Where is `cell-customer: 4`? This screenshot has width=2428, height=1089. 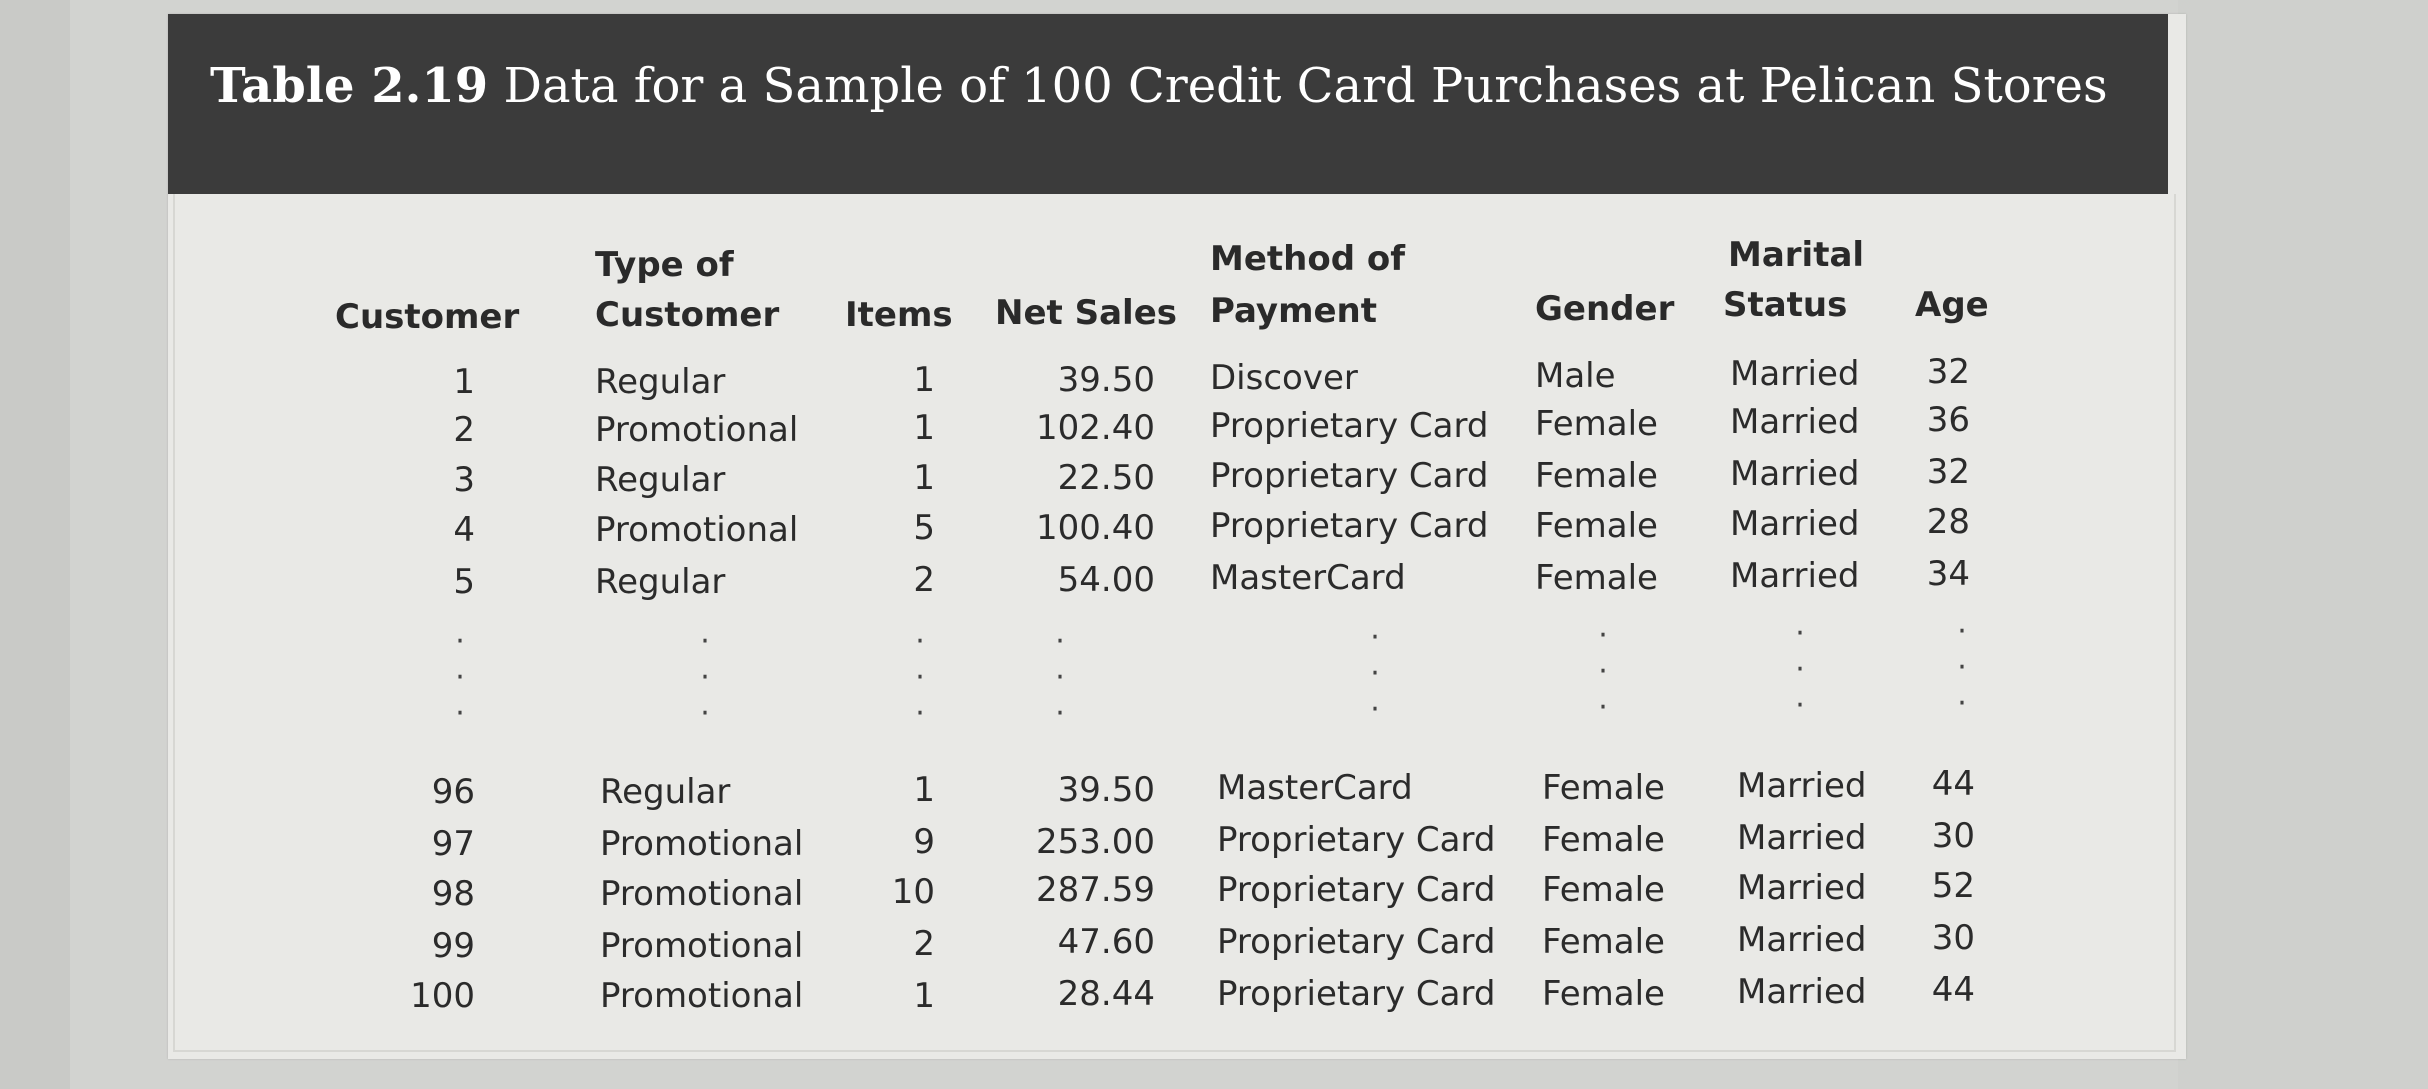 cell-customer: 4 is located at coordinates (464, 530).